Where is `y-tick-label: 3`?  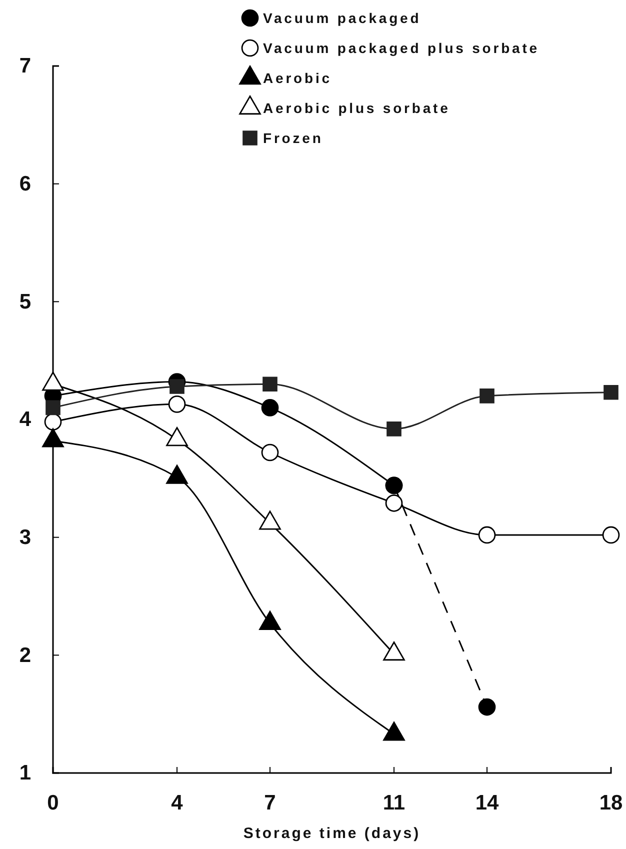
y-tick-label: 3 is located at coordinates (25, 538).